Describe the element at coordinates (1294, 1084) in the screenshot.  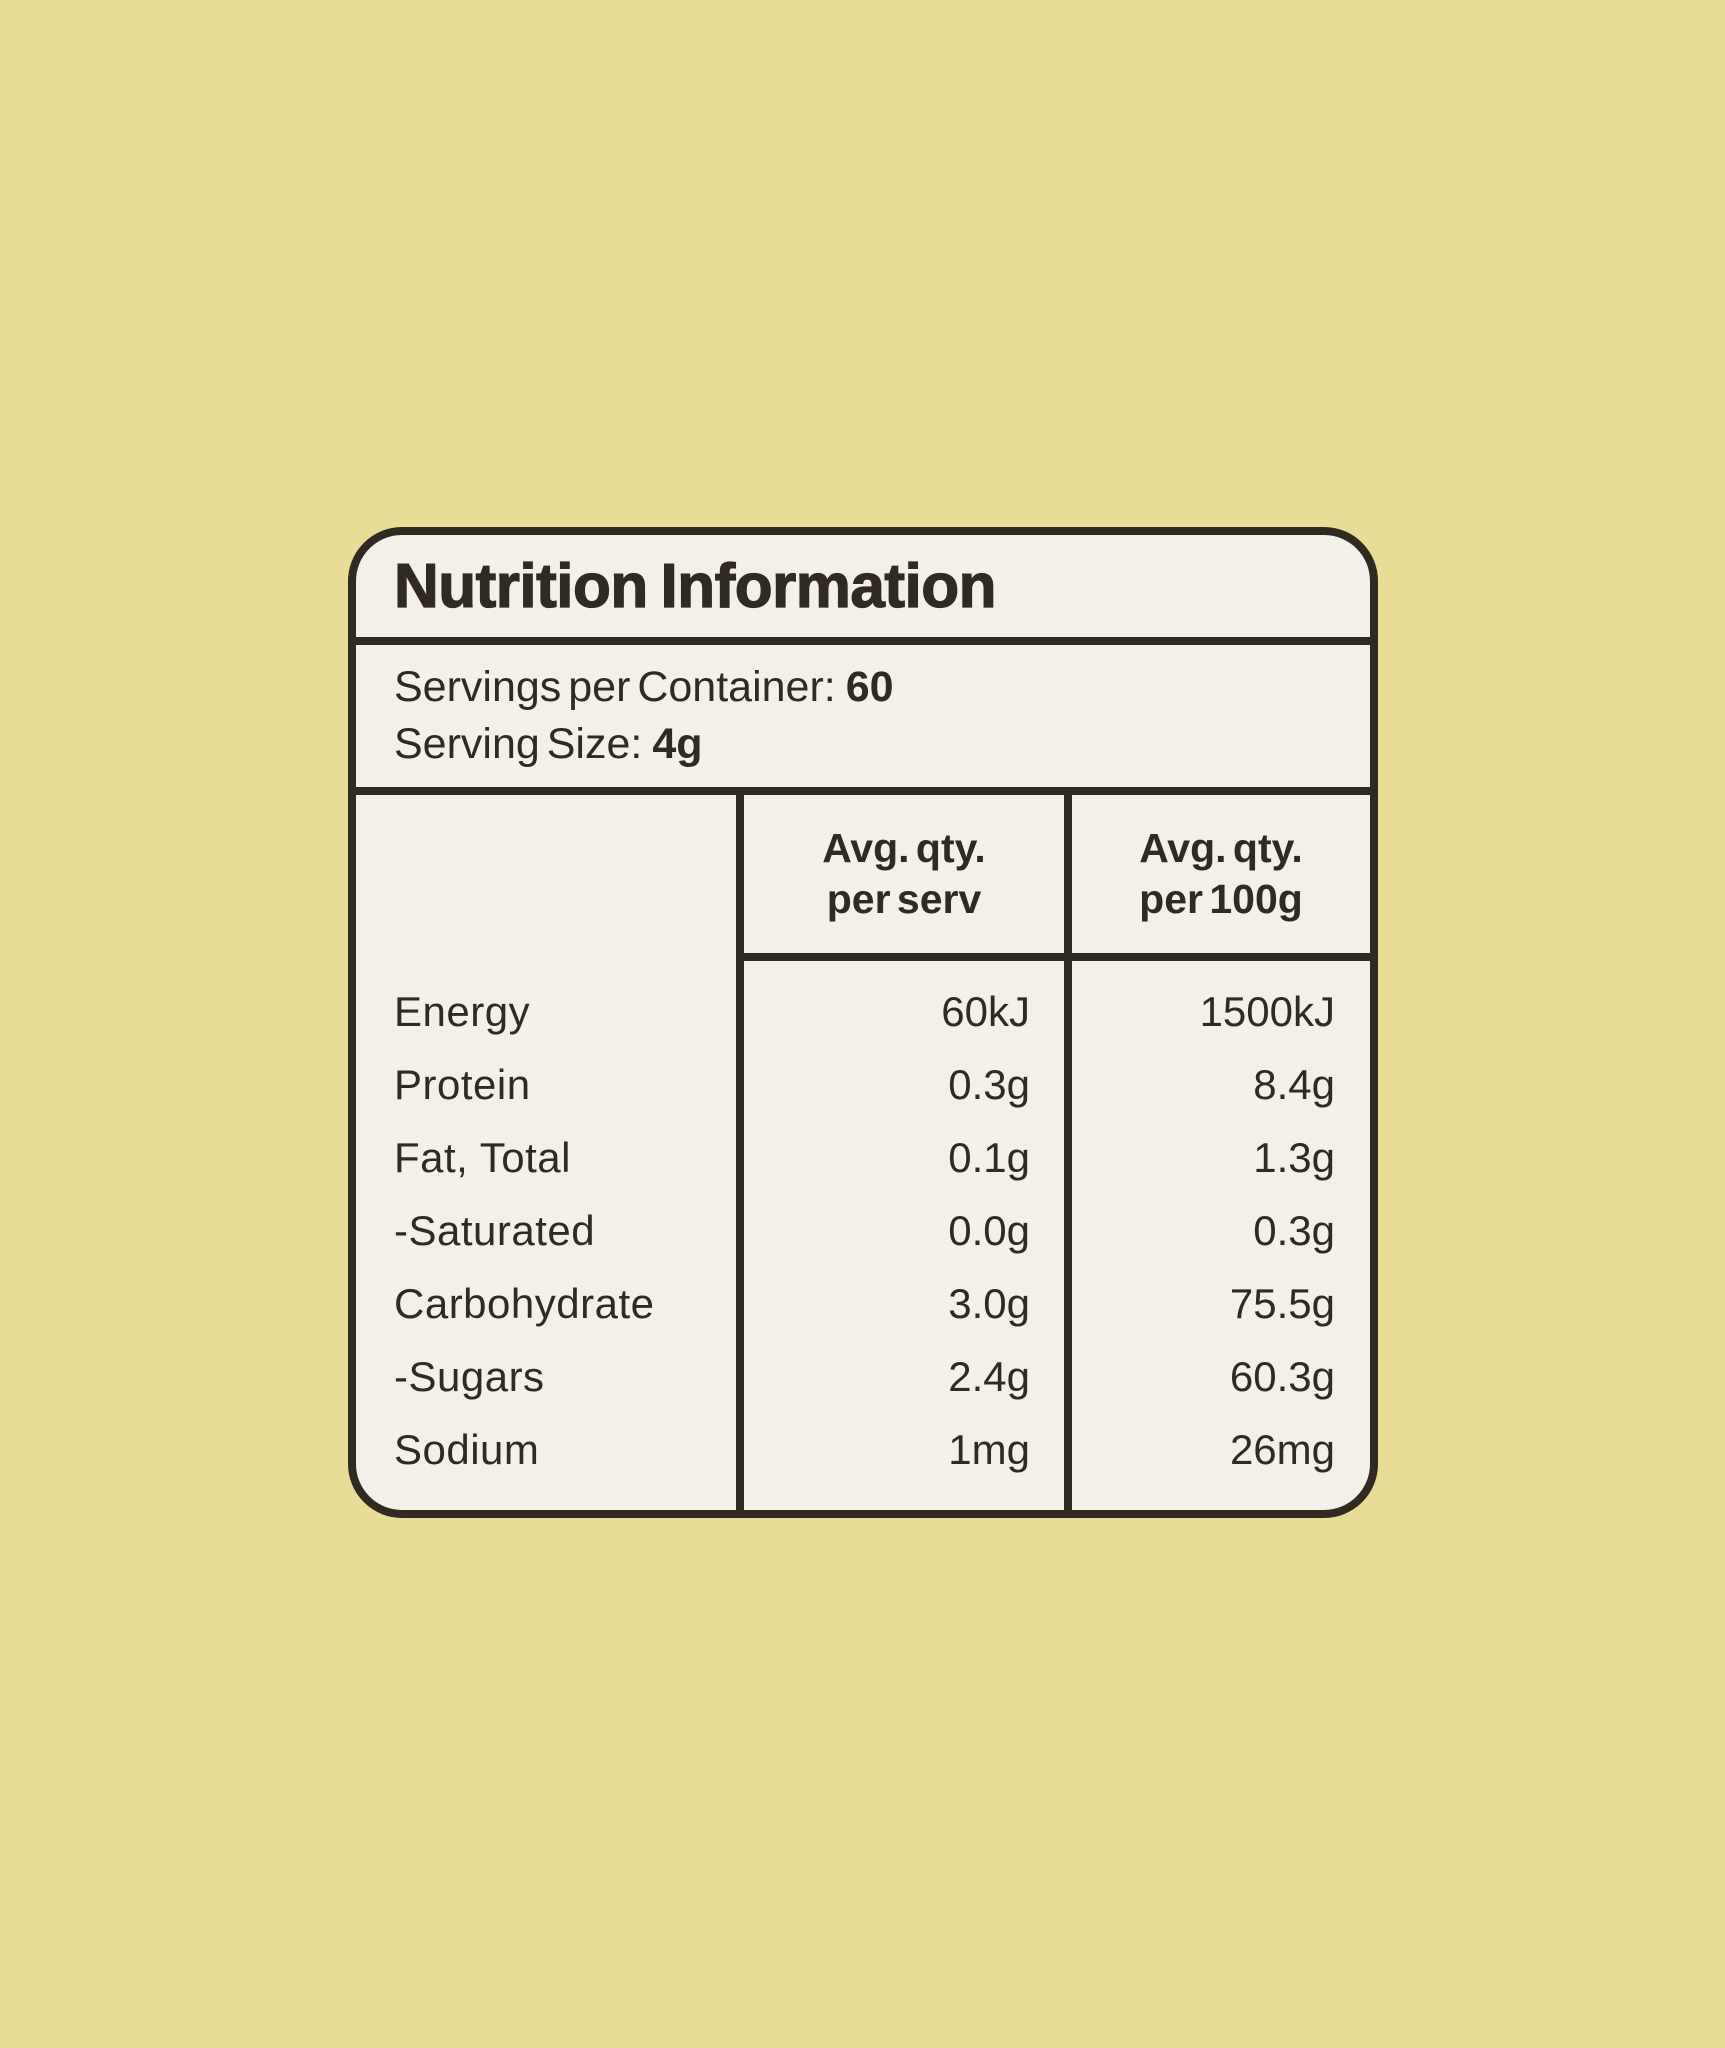
I see `value-per-100g: 8.4g` at that location.